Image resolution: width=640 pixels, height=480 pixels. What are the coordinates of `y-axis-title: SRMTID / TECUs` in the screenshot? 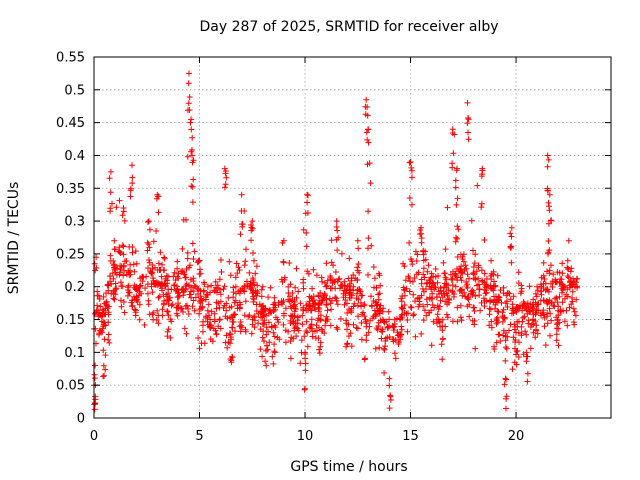 It's located at (14, 238).